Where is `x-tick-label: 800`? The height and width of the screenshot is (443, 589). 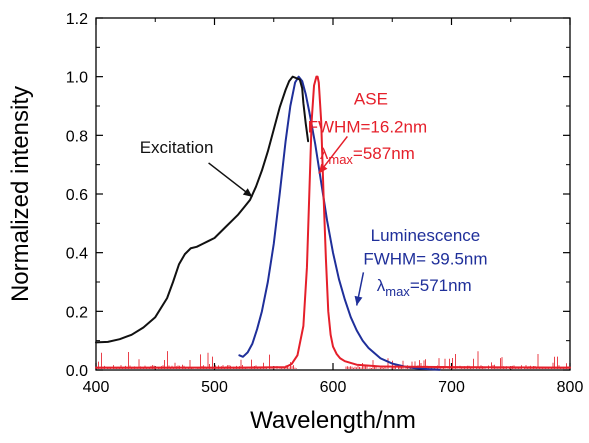 x-tick-label: 800 is located at coordinates (570, 387).